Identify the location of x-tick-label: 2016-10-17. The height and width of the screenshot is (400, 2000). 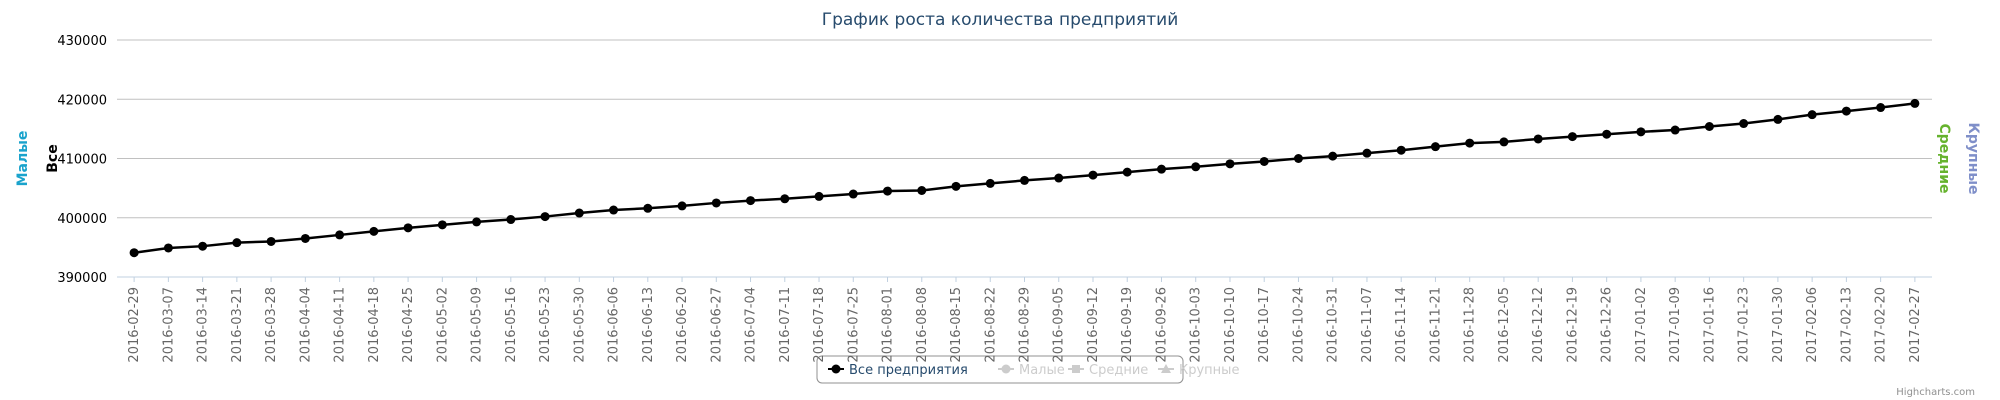
(1264, 325).